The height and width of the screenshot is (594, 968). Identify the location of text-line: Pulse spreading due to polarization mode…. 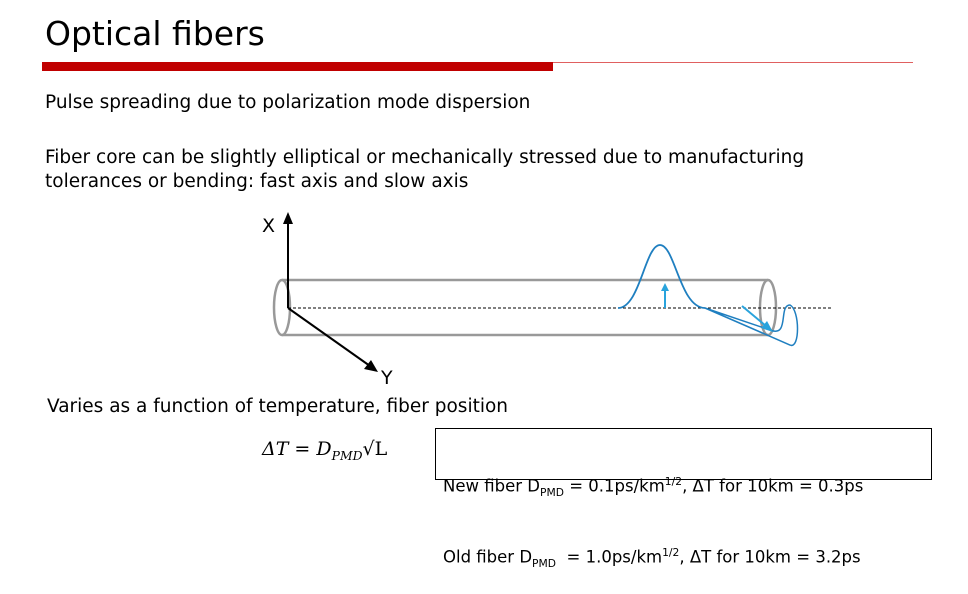
(288, 102).